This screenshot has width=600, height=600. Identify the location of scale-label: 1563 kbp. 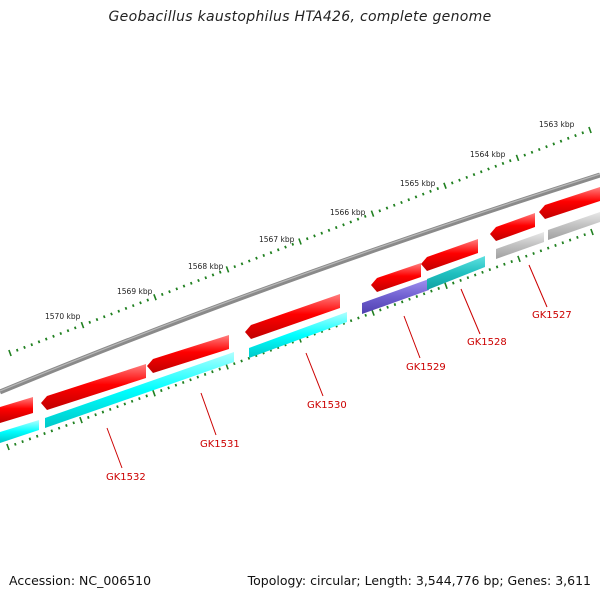
(557, 124).